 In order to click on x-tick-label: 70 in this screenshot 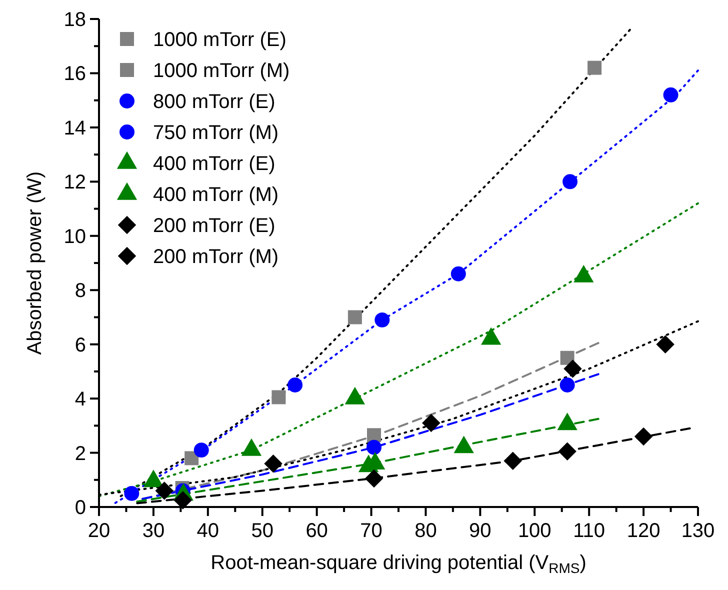, I will do `click(371, 531)`.